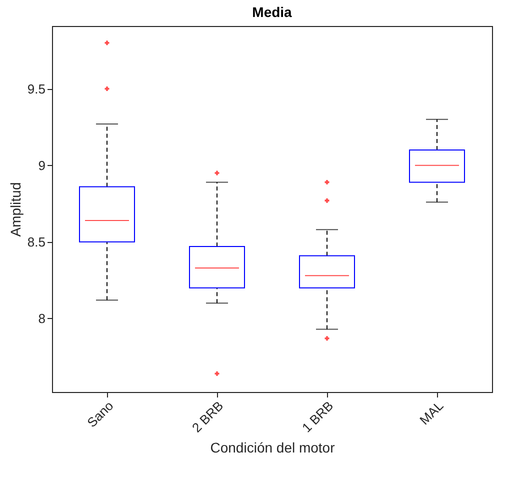 The height and width of the screenshot is (486, 522). Describe the element at coordinates (42, 165) in the screenshot. I see `y-tick-label: 9` at that location.